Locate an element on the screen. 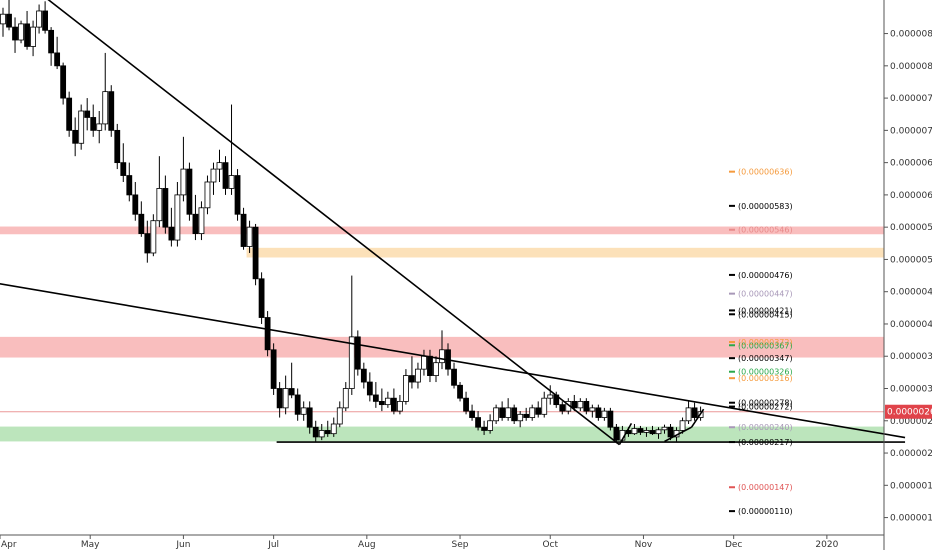 This screenshot has width=932, height=550. time-tick-label: Dec is located at coordinates (733, 545).